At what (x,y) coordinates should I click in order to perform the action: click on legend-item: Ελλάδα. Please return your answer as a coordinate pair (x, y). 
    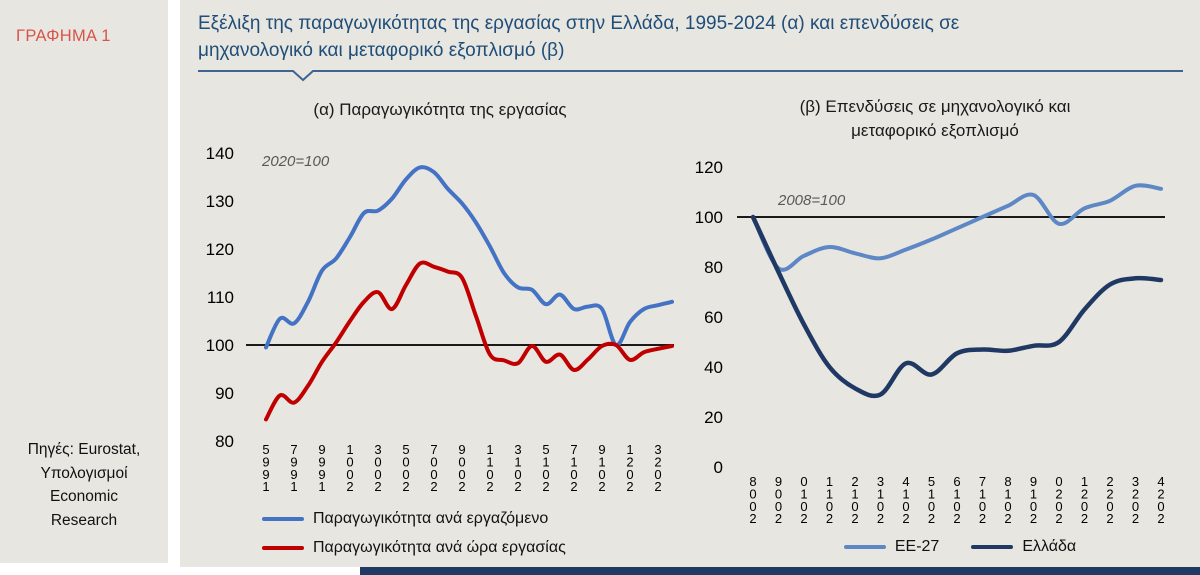
    Looking at the image, I should click on (1023, 547).